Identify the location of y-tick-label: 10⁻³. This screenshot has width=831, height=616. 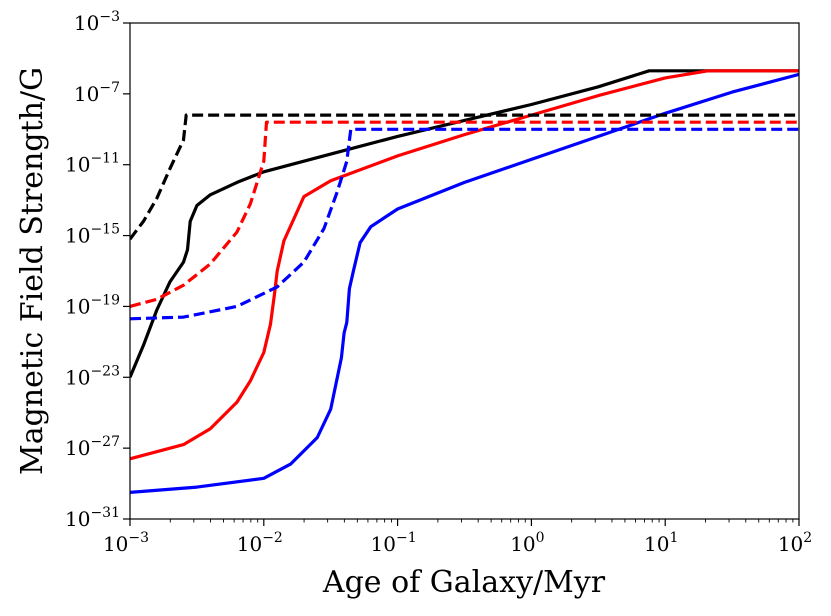
(97, 22).